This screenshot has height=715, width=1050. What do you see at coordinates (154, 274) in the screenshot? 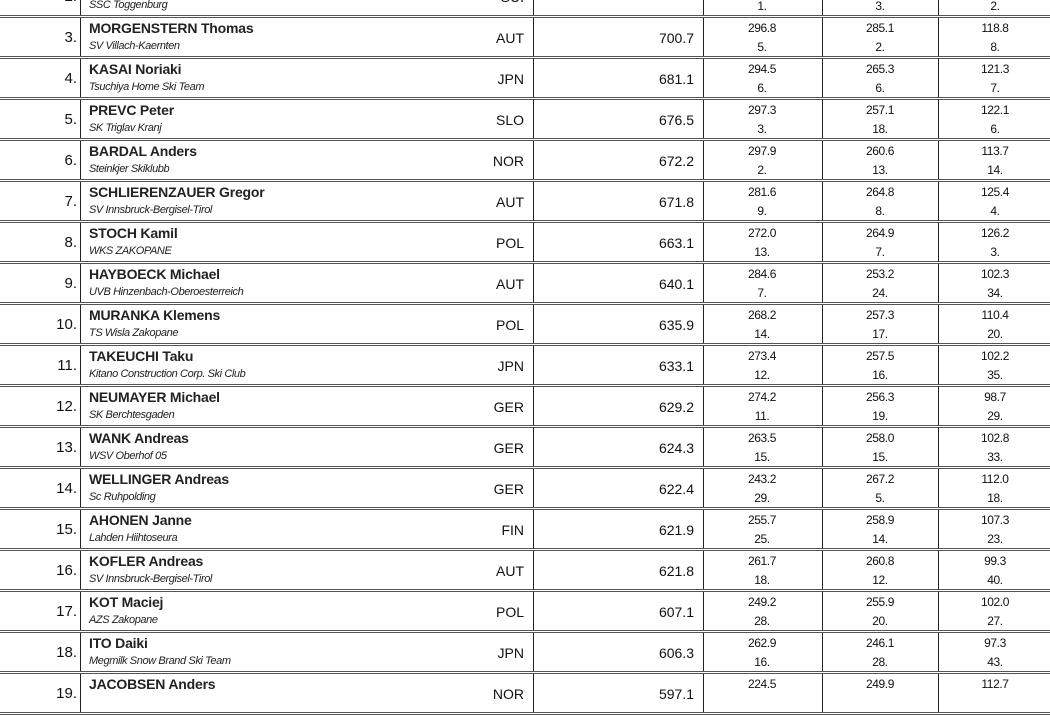
I see `athlete-name: HAYBOECK Michael` at bounding box center [154, 274].